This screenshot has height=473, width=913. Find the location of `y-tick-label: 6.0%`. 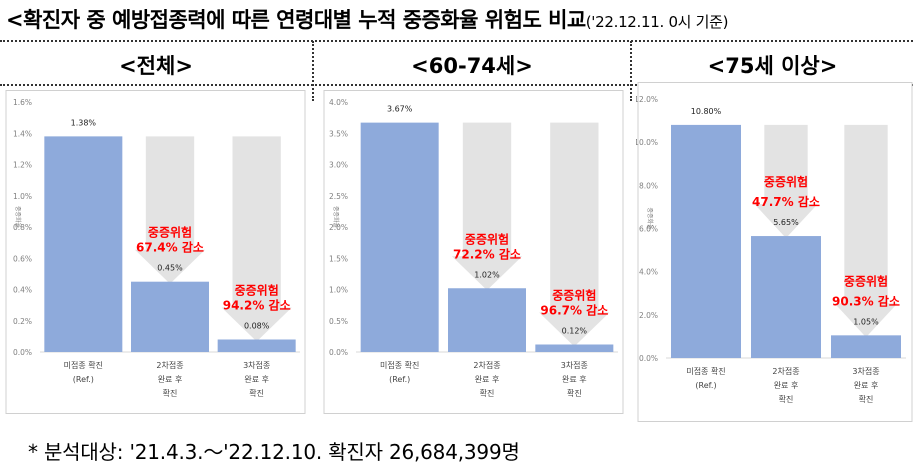

y-tick-label: 6.0% is located at coordinates (648, 229).